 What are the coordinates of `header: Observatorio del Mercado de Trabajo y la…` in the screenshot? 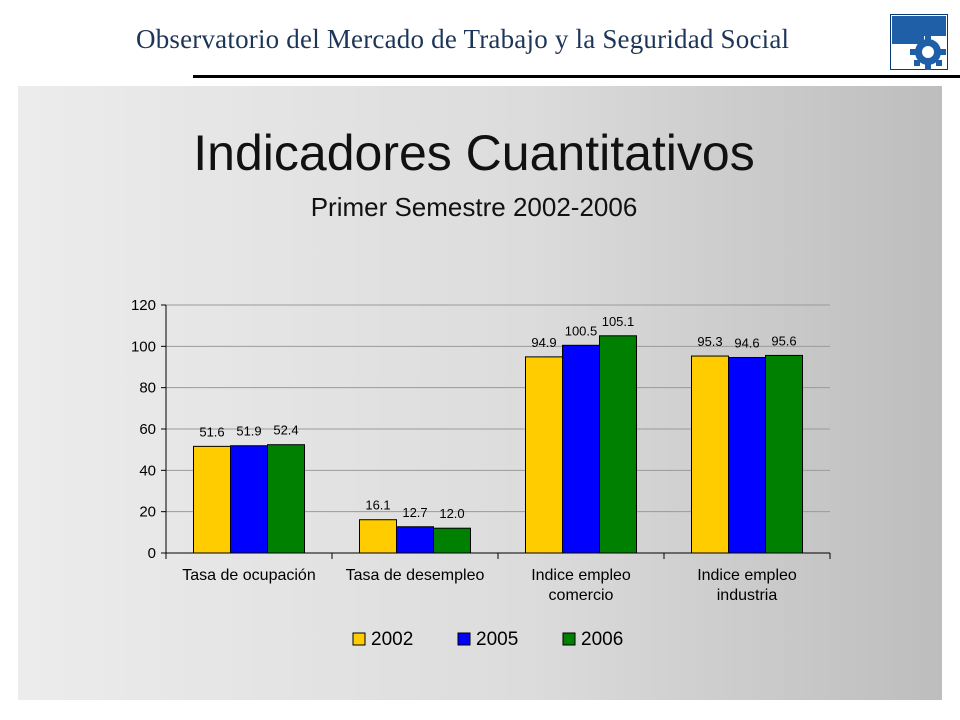 It's located at (480, 41).